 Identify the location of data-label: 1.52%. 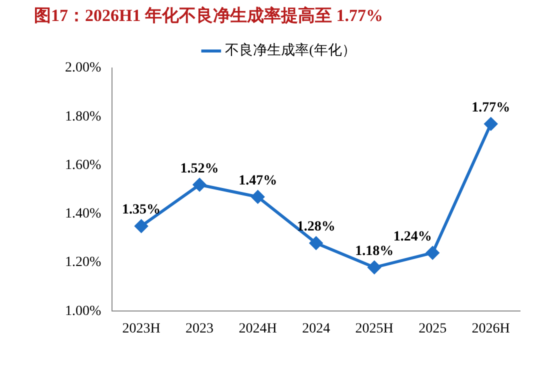
(199, 168).